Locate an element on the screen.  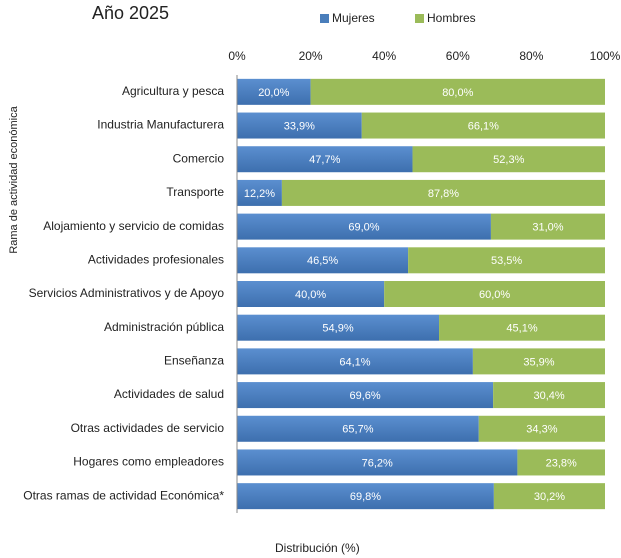
x-axis-title: Distribución (%) is located at coordinates (317, 548).